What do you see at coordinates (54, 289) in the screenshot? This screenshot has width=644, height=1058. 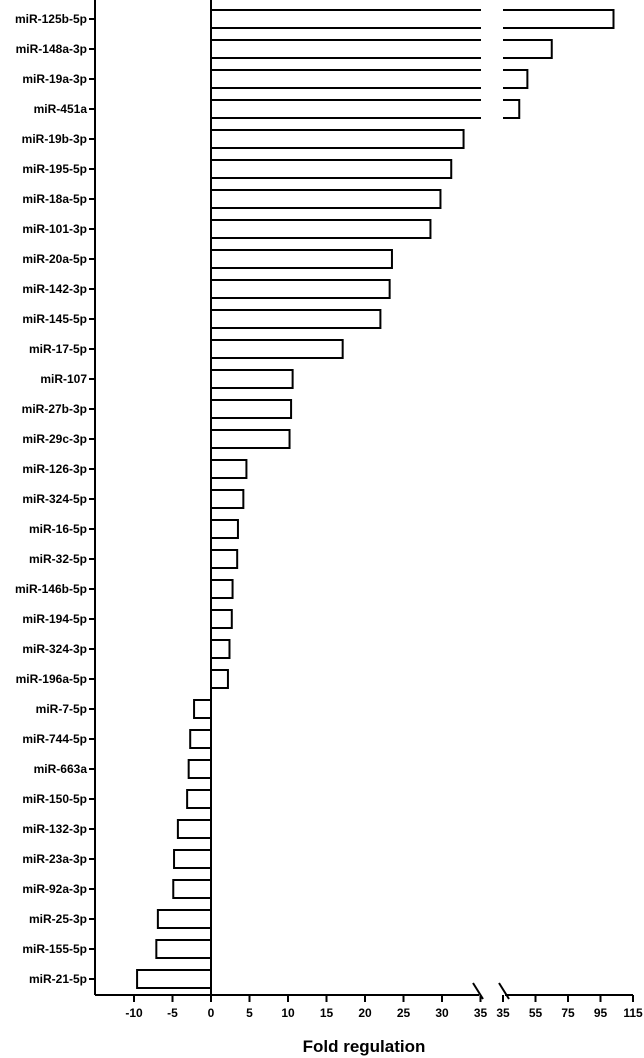 I see `category-label-miR-142-3p: miR-142-3p` at bounding box center [54, 289].